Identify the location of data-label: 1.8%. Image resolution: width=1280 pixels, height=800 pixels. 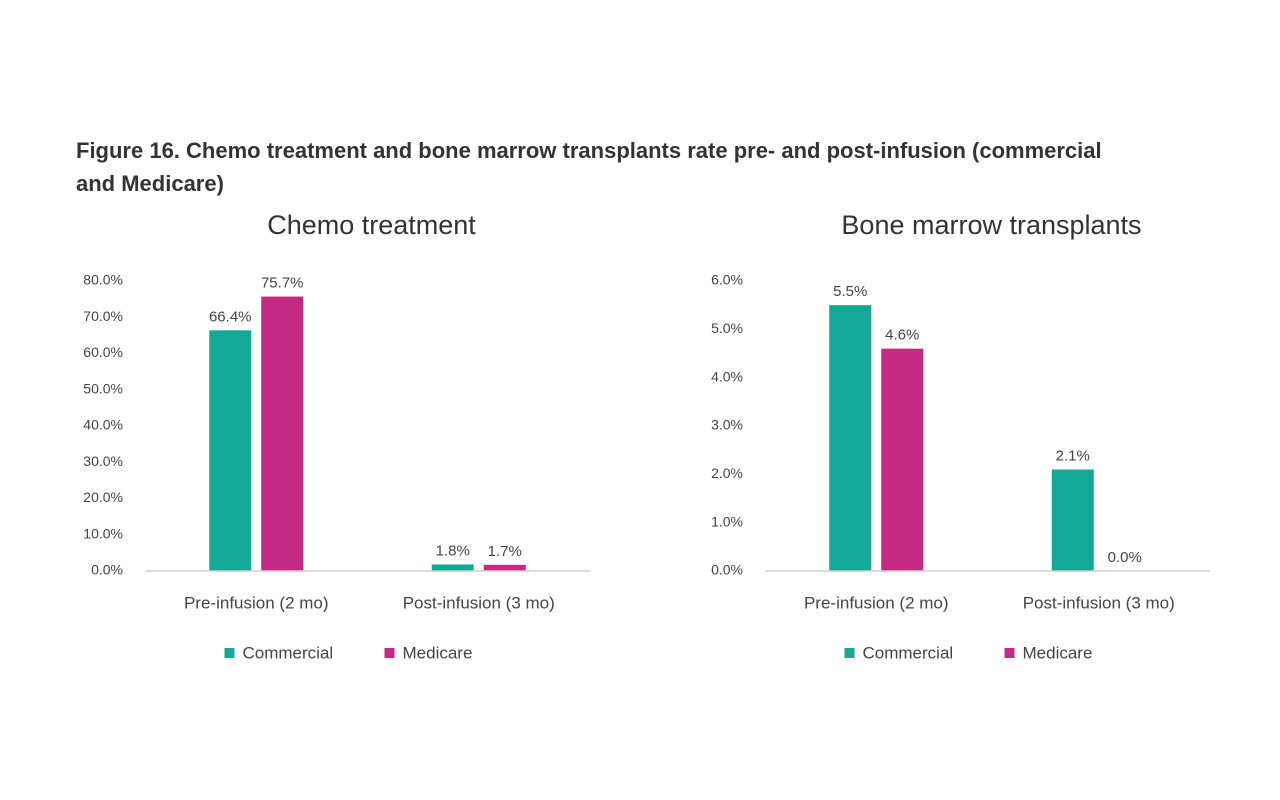
(453, 550).